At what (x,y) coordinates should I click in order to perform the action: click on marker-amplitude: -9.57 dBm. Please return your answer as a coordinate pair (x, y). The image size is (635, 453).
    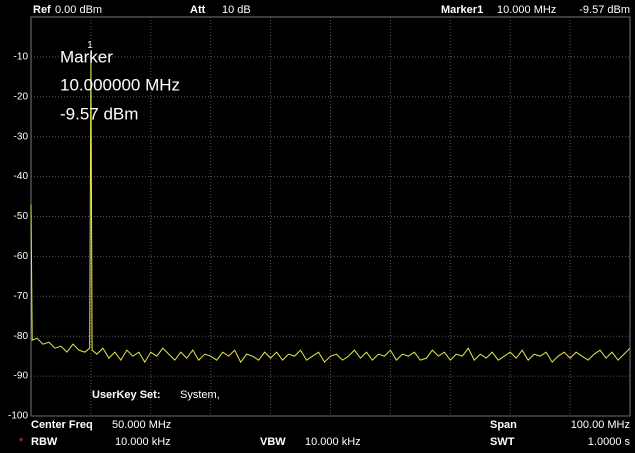
    Looking at the image, I should click on (99, 113).